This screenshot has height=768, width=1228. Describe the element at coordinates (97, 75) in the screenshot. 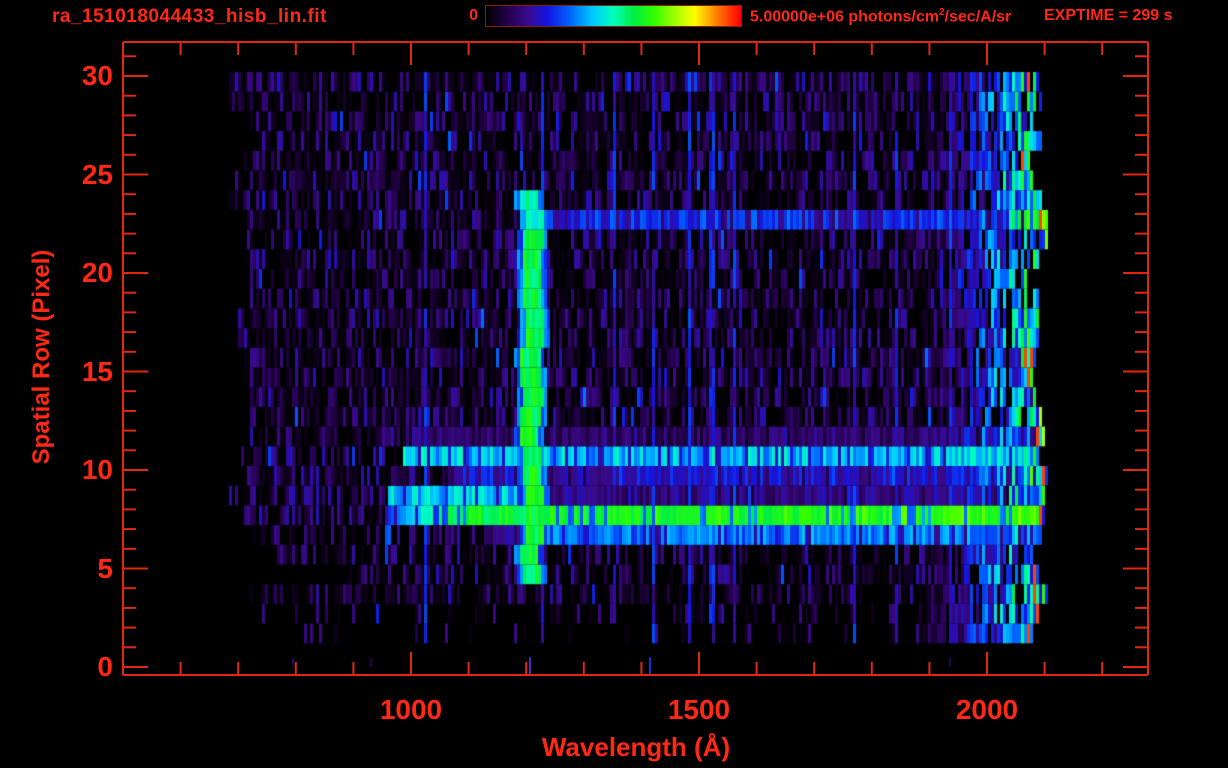

I see `y-tick-label-30: 30` at that location.